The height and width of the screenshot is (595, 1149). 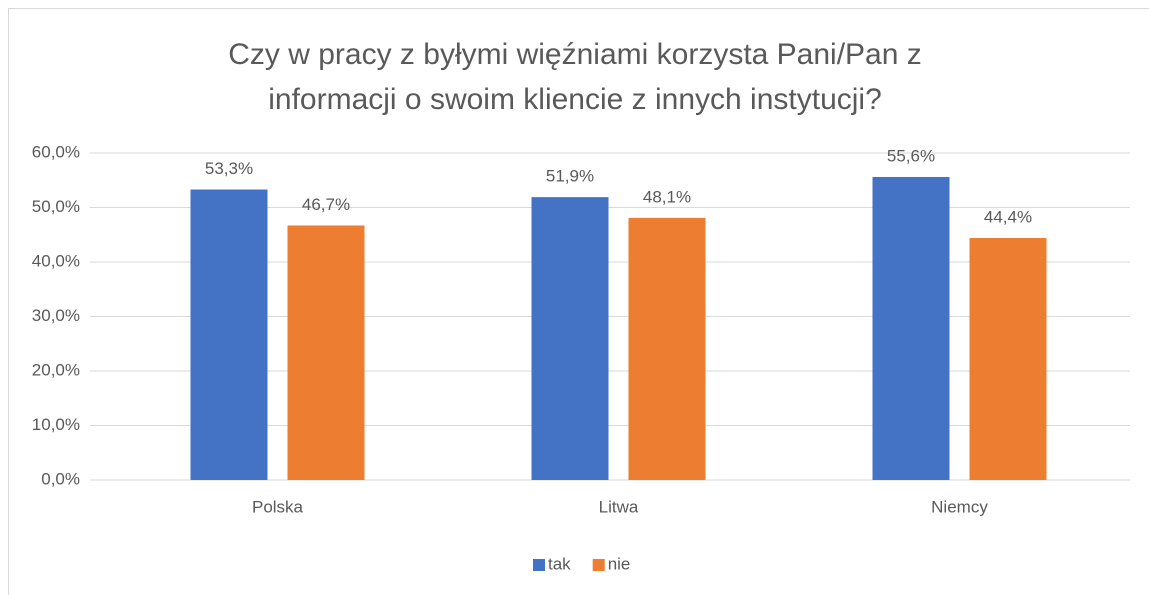 What do you see at coordinates (229, 168) in the screenshot?
I see `data-label: 53,3%` at bounding box center [229, 168].